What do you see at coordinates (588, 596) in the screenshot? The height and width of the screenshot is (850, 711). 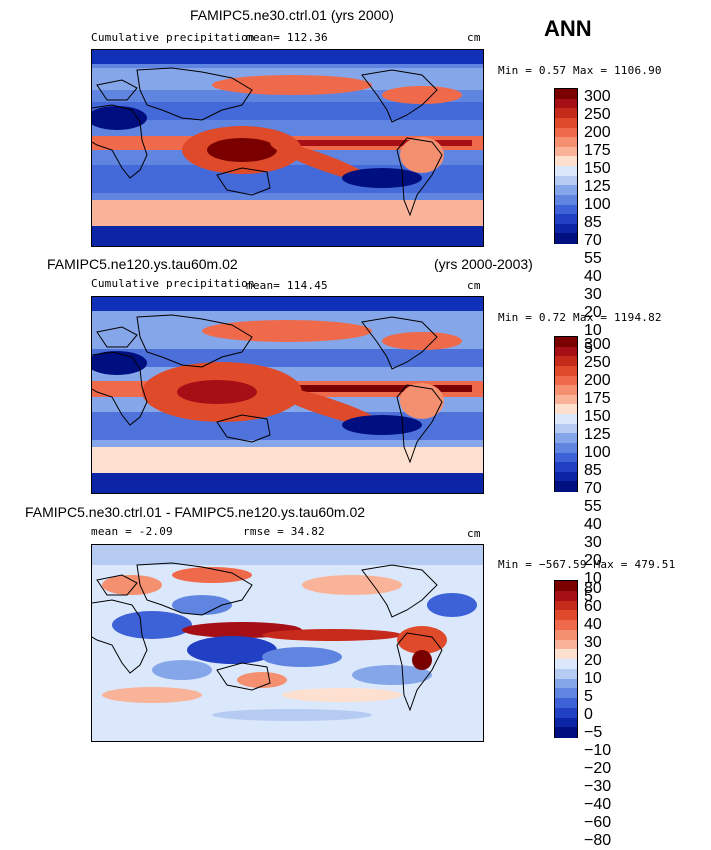 I see `panel2-cb-label: 5` at bounding box center [588, 596].